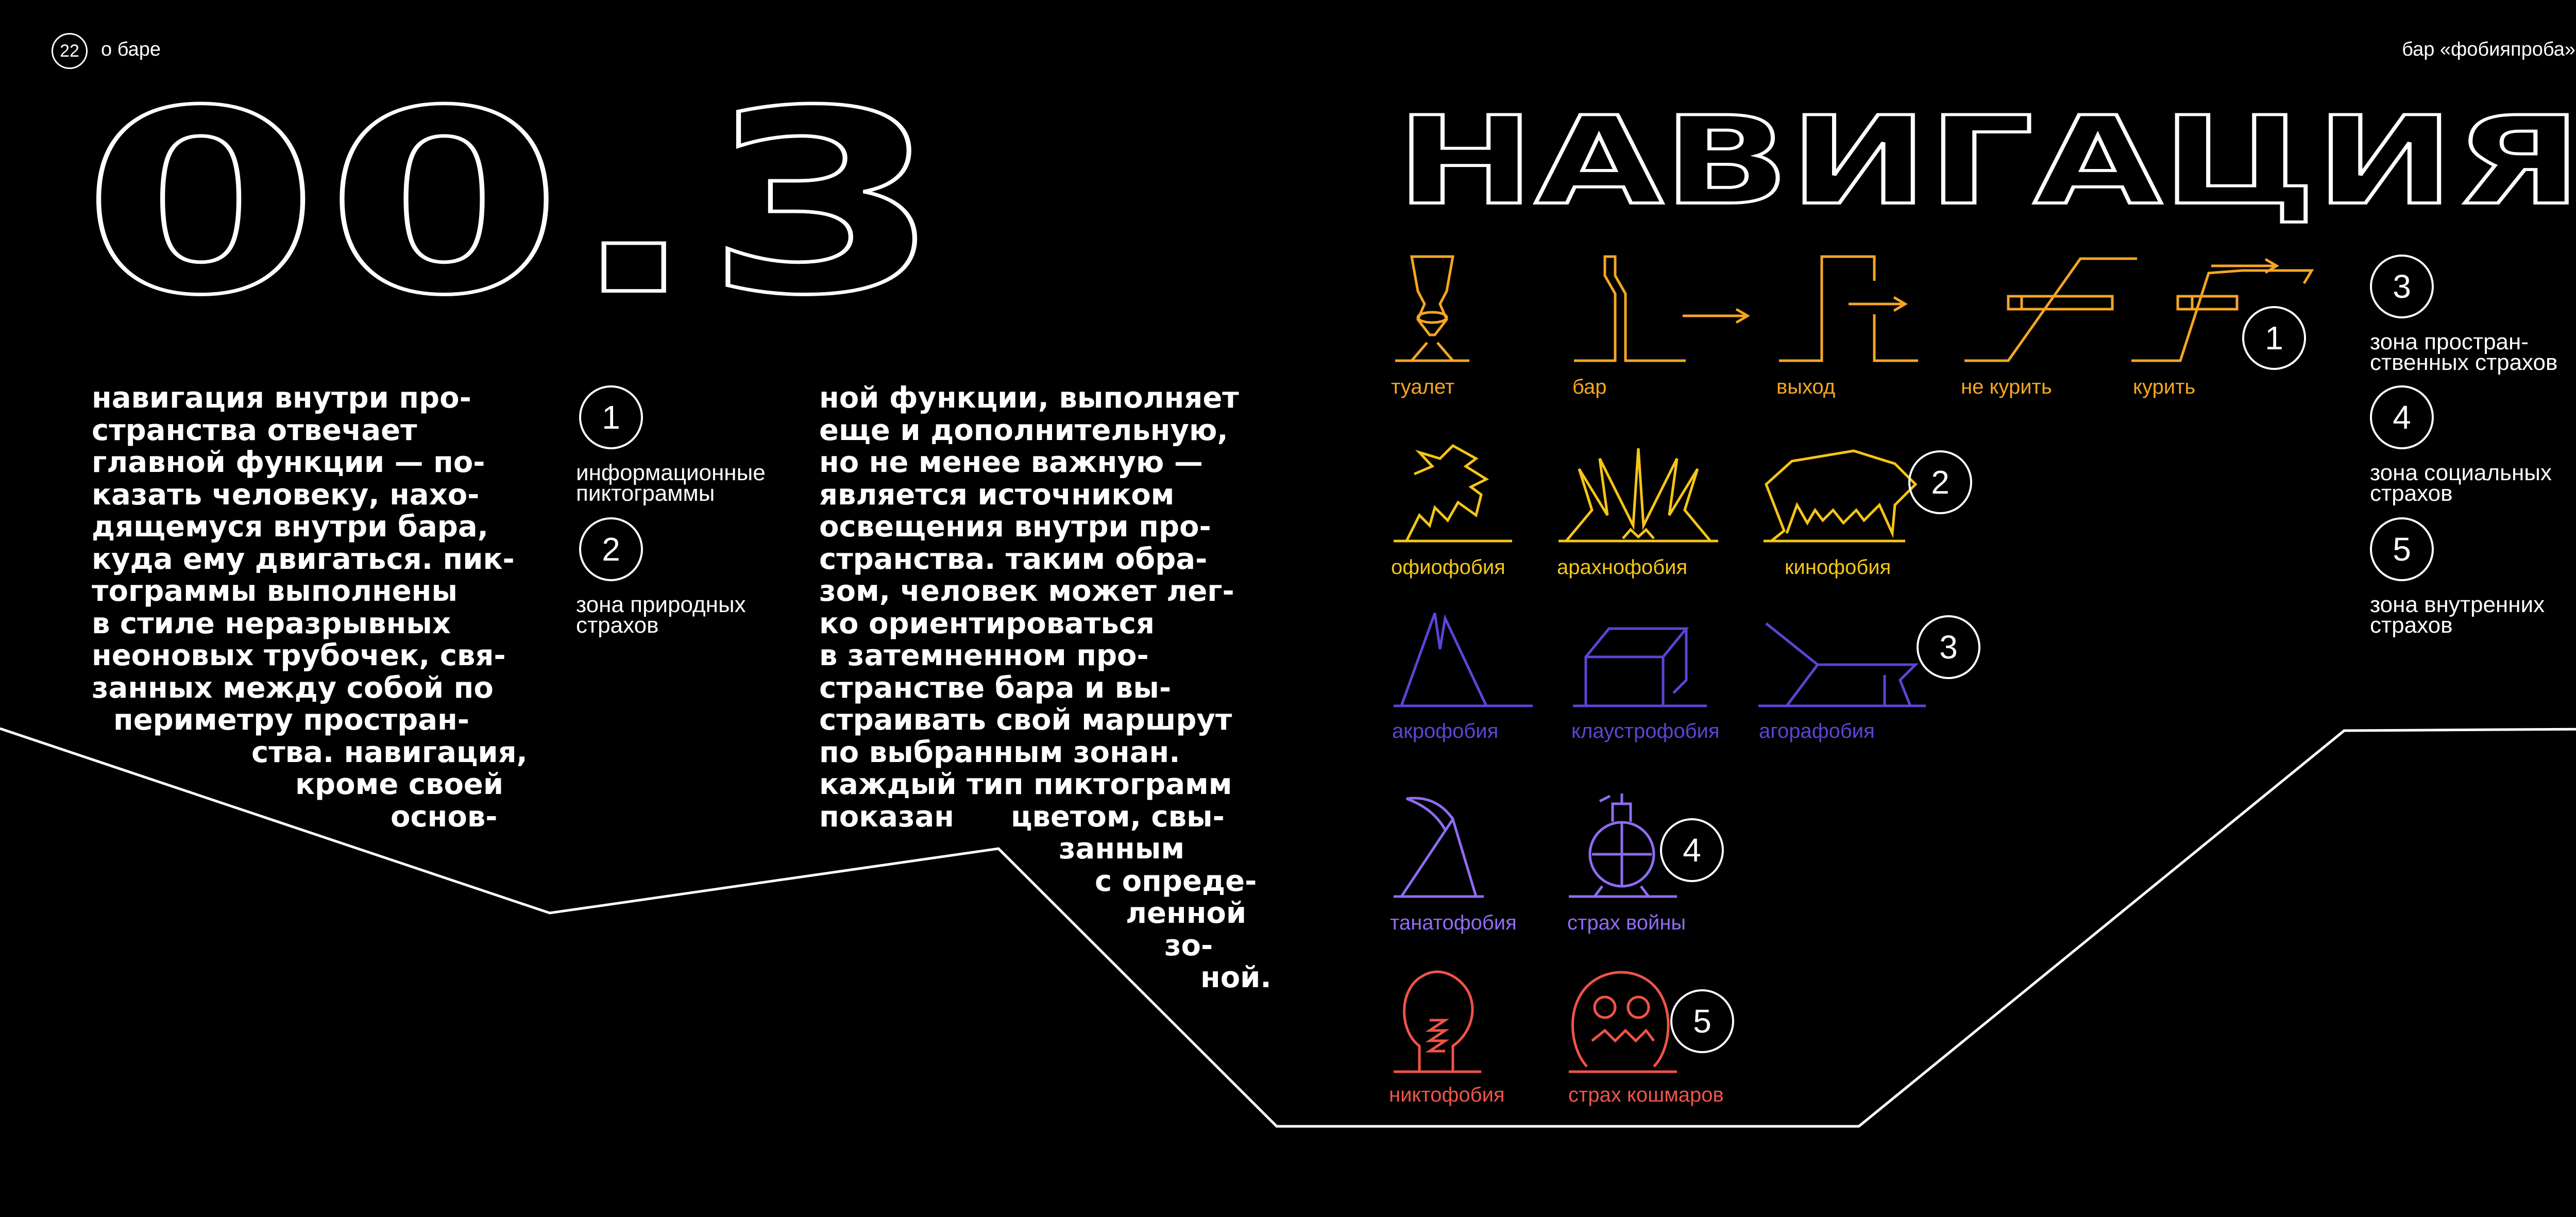 The height and width of the screenshot is (1217, 2576). I want to click on box-icon, so click(1640, 667).